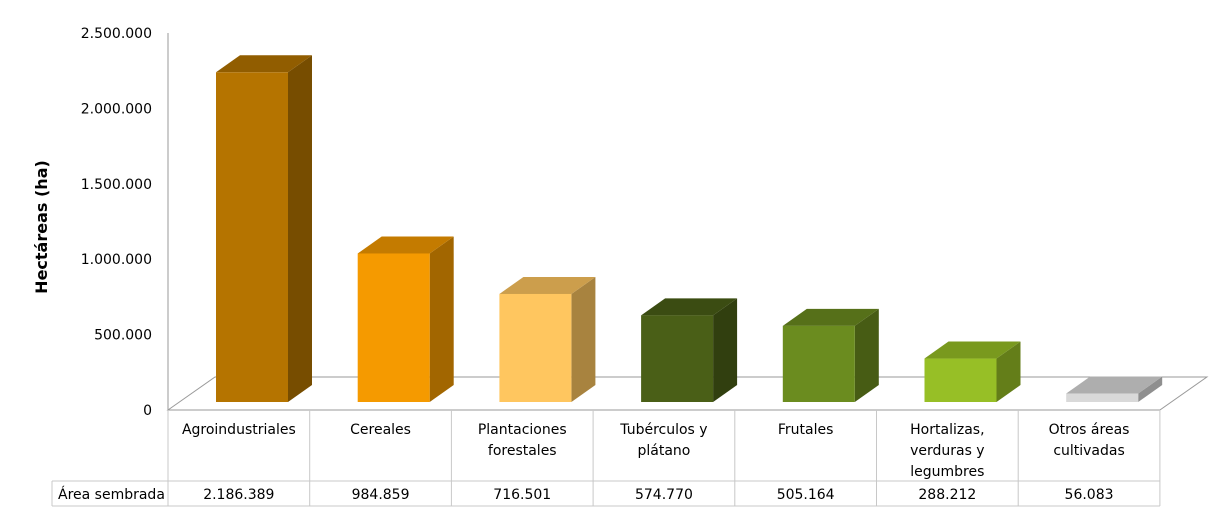 The height and width of the screenshot is (527, 1231). What do you see at coordinates (381, 495) in the screenshot?
I see `data-value-label: 984.859` at bounding box center [381, 495].